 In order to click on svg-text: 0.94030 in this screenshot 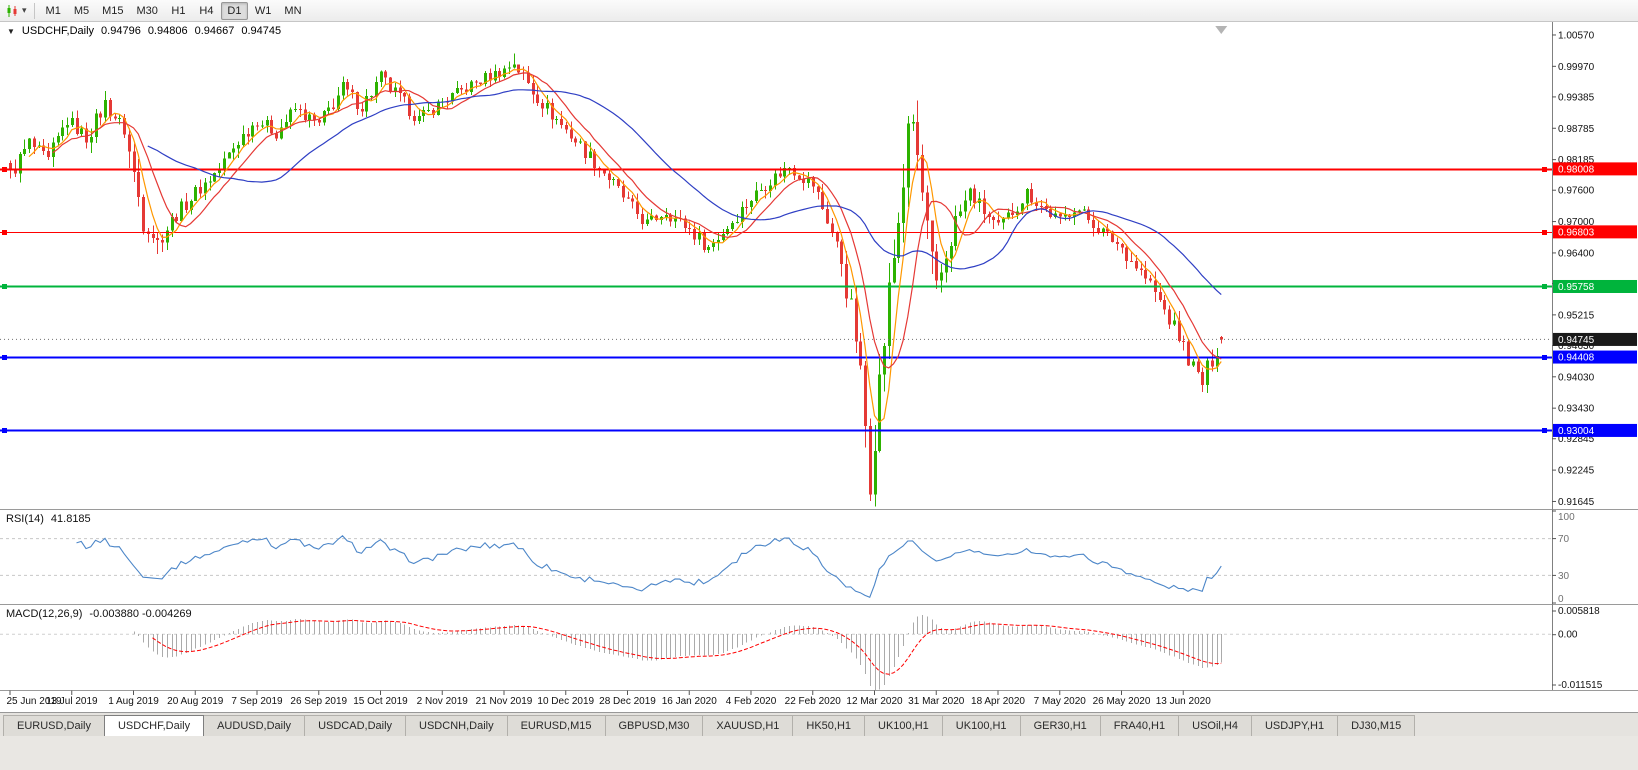, I will do `click(1576, 377)`.